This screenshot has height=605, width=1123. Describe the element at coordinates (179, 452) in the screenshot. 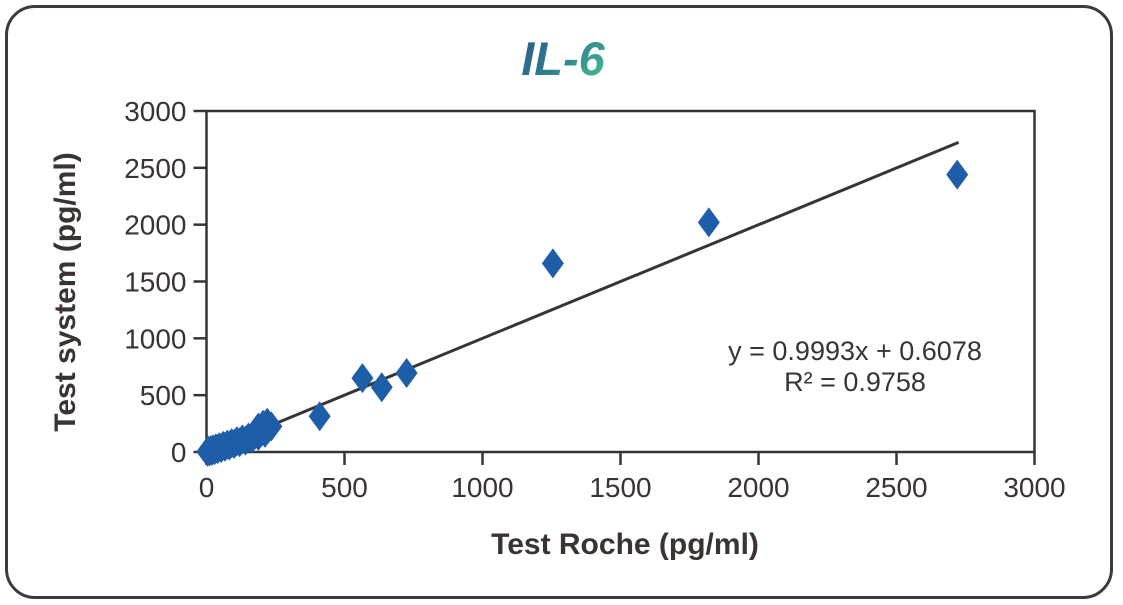

I see `y-tick-label: 0` at that location.